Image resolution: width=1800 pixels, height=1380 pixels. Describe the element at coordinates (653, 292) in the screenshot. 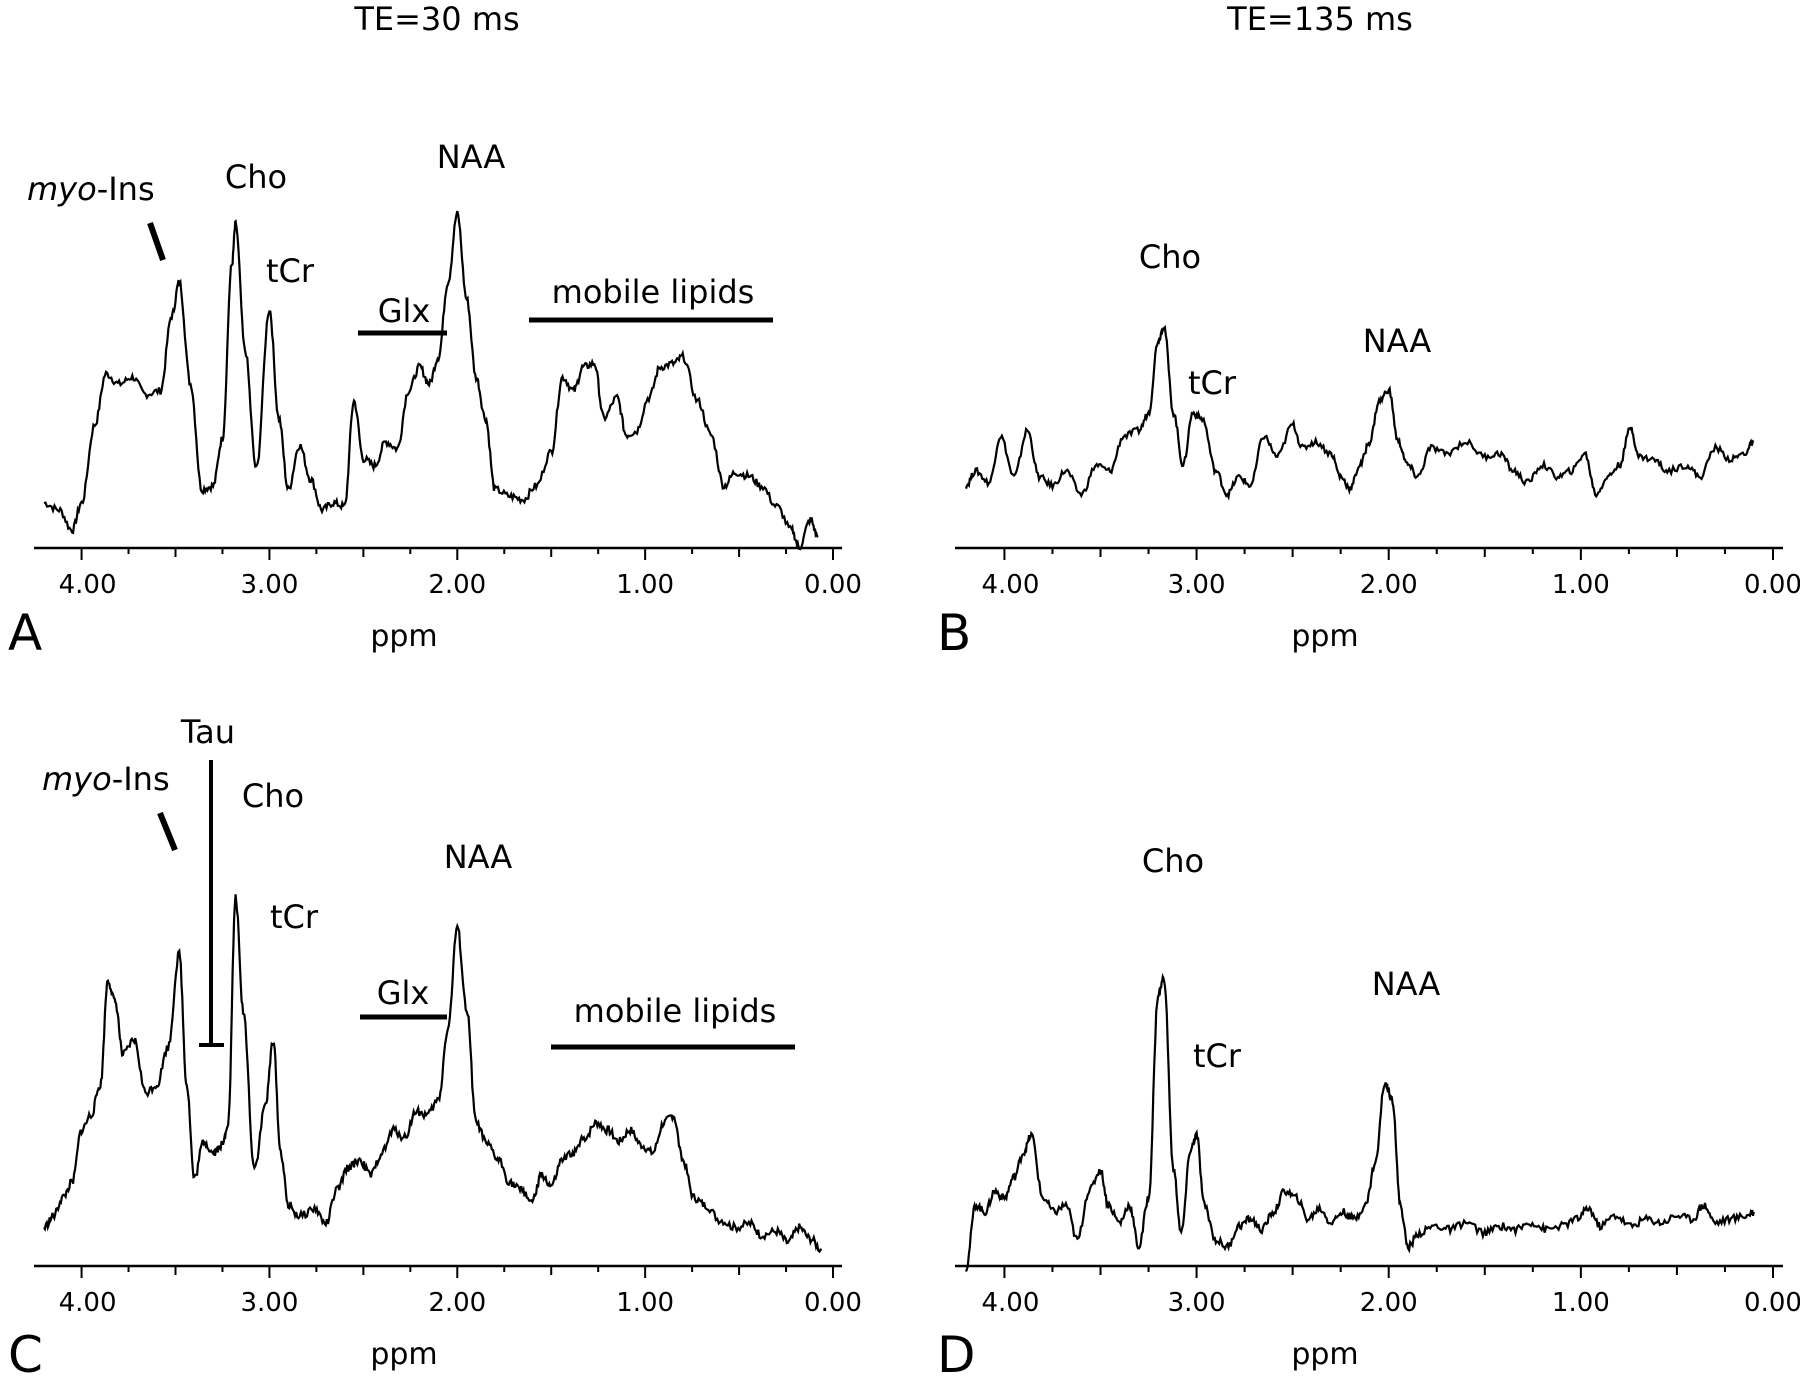

I see `peak-label-mobile-lipids-a: mobile lipids` at that location.